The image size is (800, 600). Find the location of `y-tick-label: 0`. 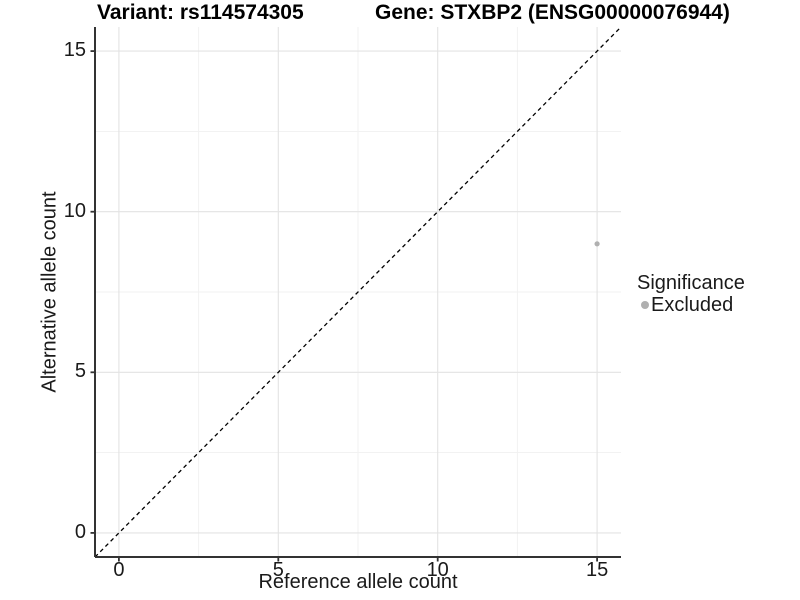

y-tick-label: 0 is located at coordinates (80, 531).